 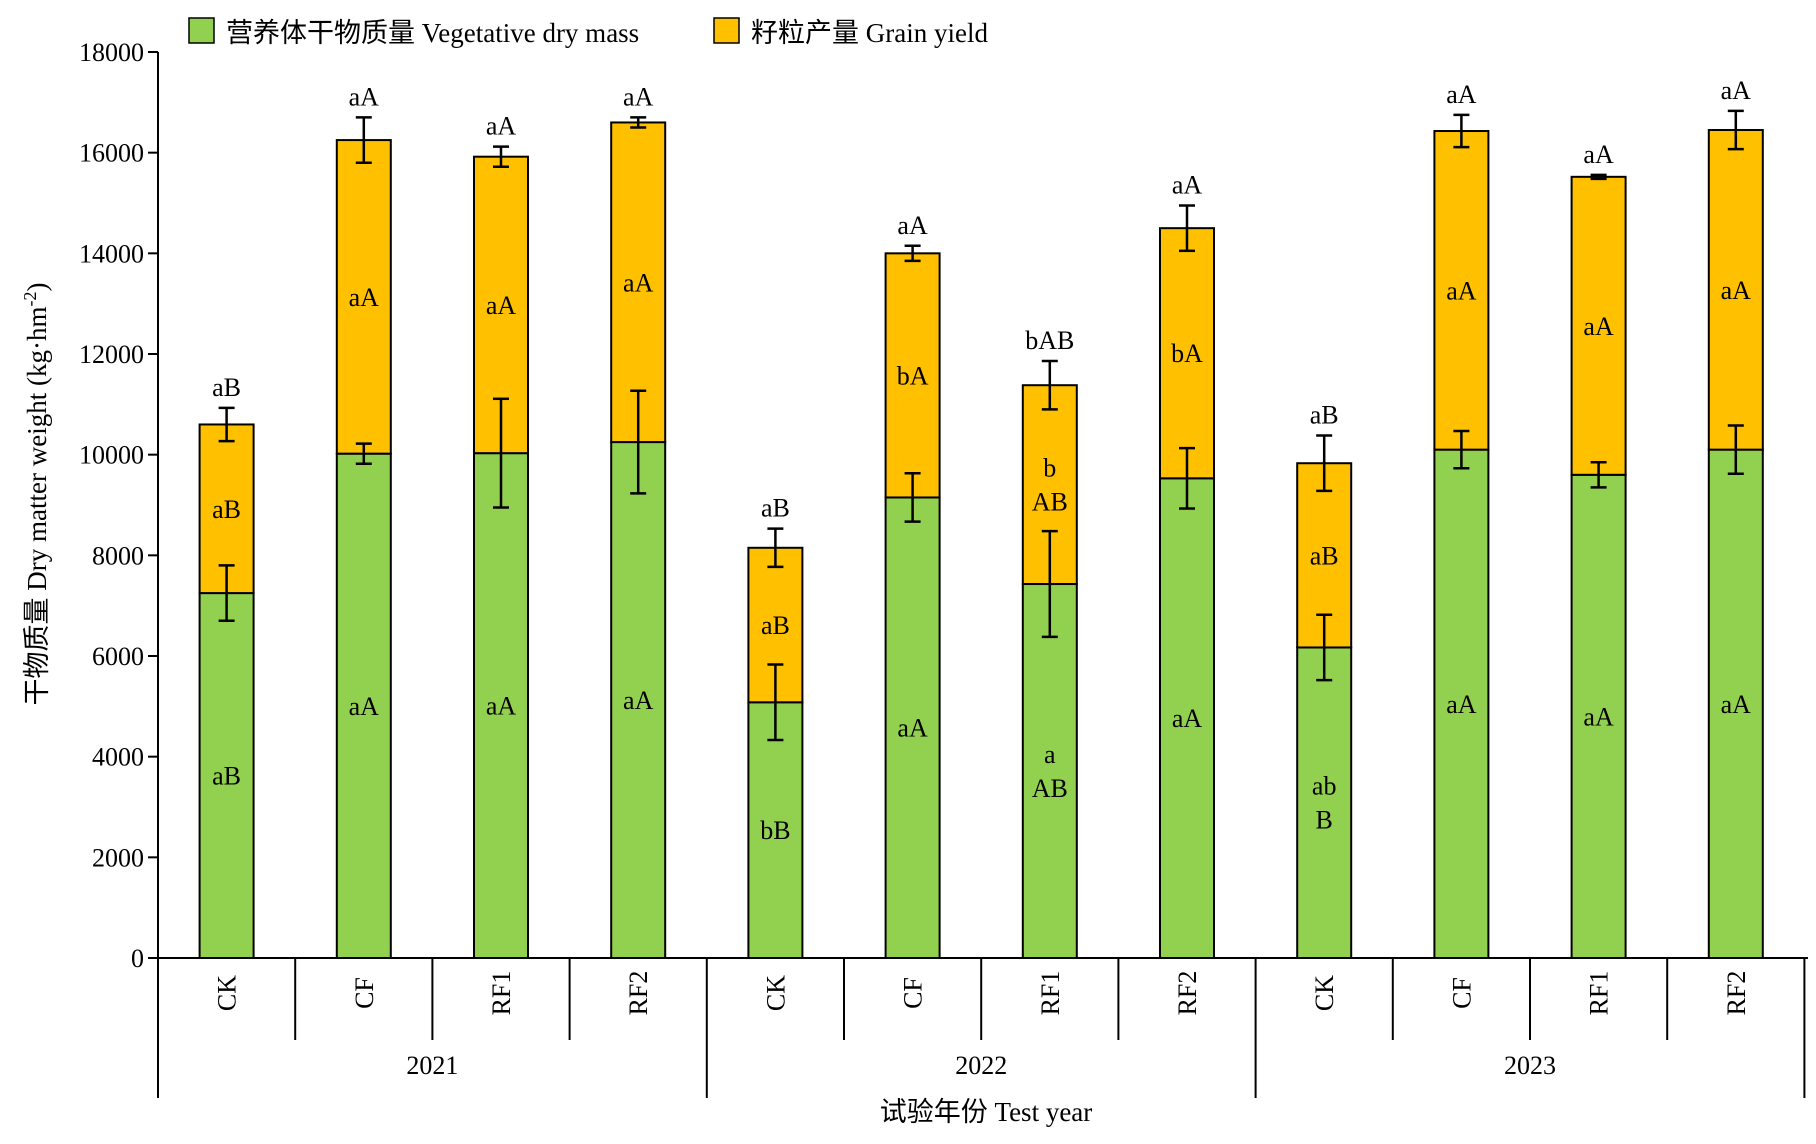 I want to click on sig-label-vegetative: bB, so click(x=775, y=830).